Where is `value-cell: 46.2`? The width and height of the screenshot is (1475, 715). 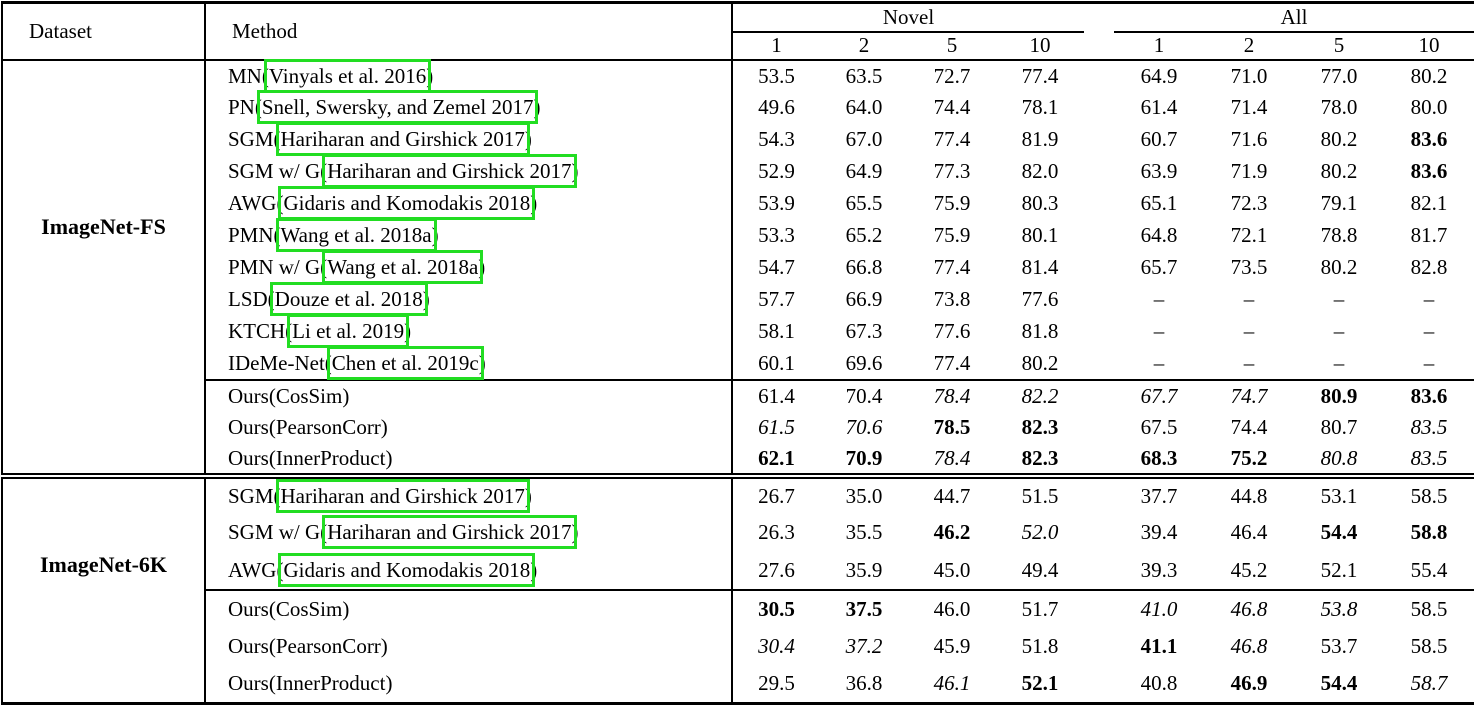
value-cell: 46.2 is located at coordinates (952, 532).